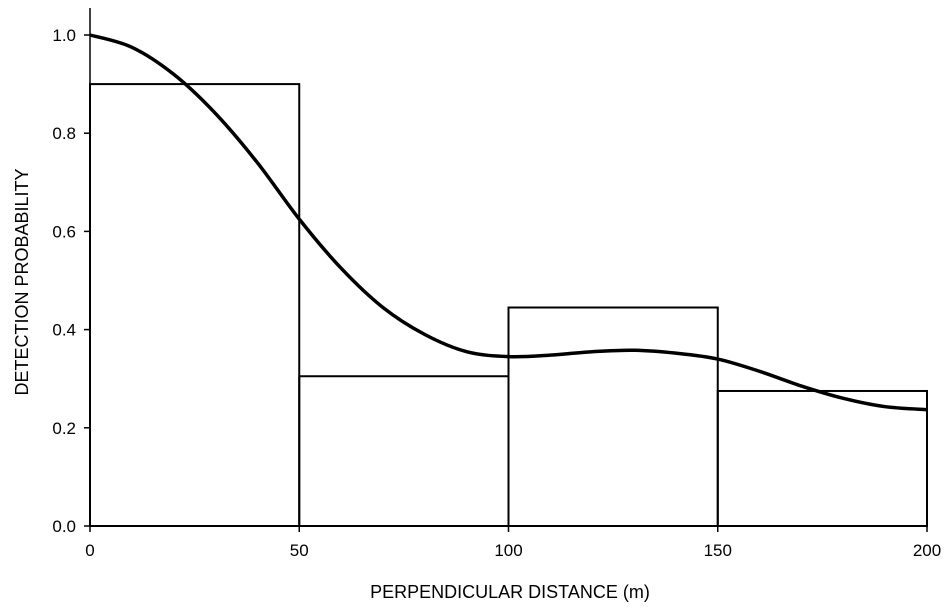 The width and height of the screenshot is (949, 610). Describe the element at coordinates (22, 281) in the screenshot. I see `y-axis-title: DETECTION PROBABILITY` at that location.